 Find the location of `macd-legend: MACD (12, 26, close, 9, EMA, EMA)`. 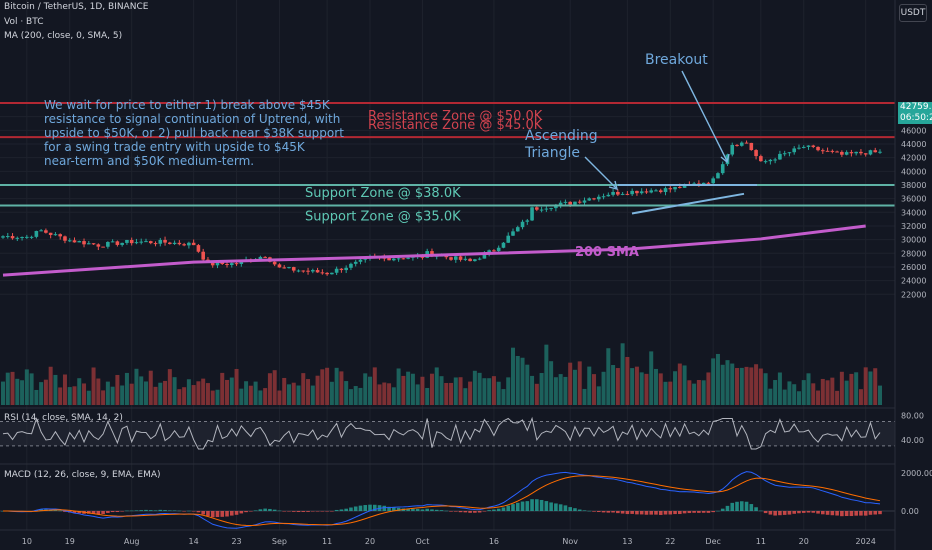

macd-legend: MACD (12, 26, close, 9, EMA, EMA) is located at coordinates (82, 475).